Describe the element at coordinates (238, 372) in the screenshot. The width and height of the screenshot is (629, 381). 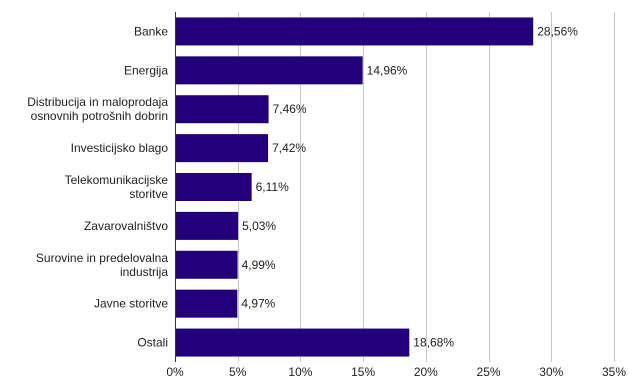
I see `x-tick-label: 5%` at that location.